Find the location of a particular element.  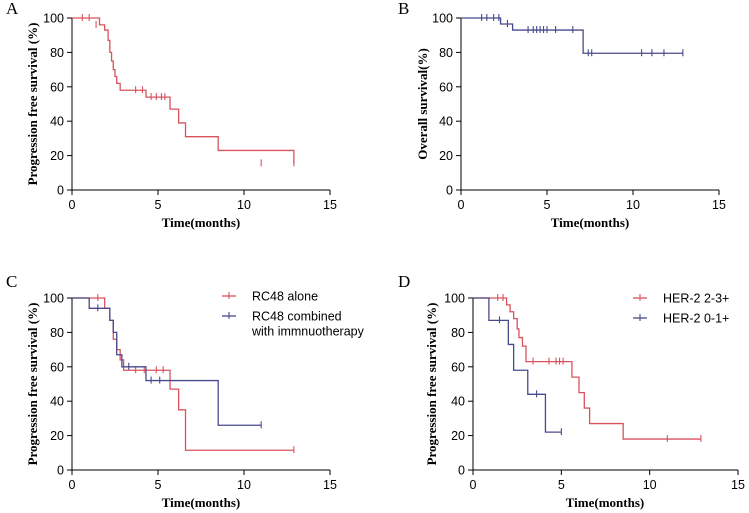

panel-d-letter: D is located at coordinates (404, 281).